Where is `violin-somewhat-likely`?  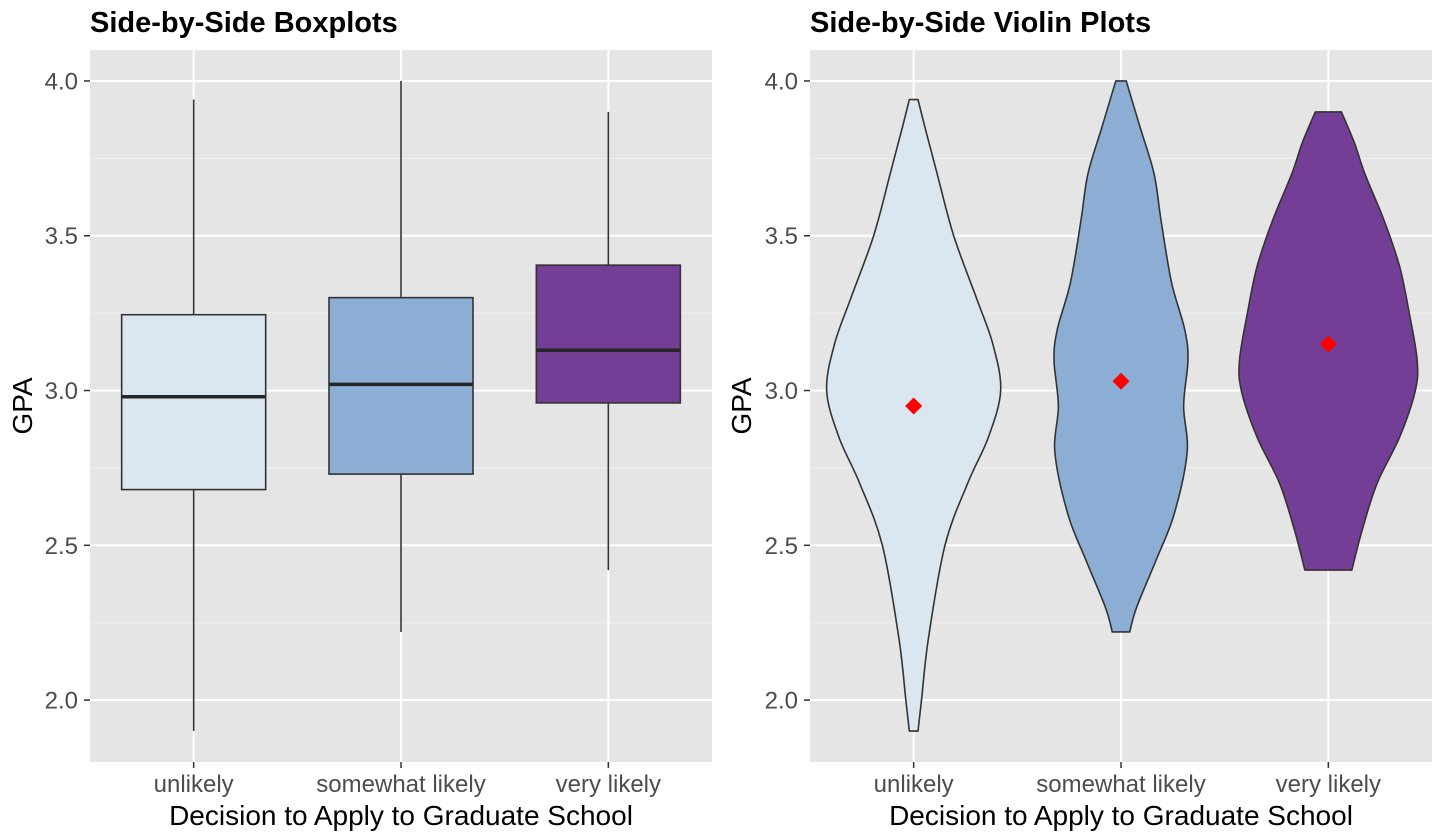
violin-somewhat-likely is located at coordinates (1121, 356).